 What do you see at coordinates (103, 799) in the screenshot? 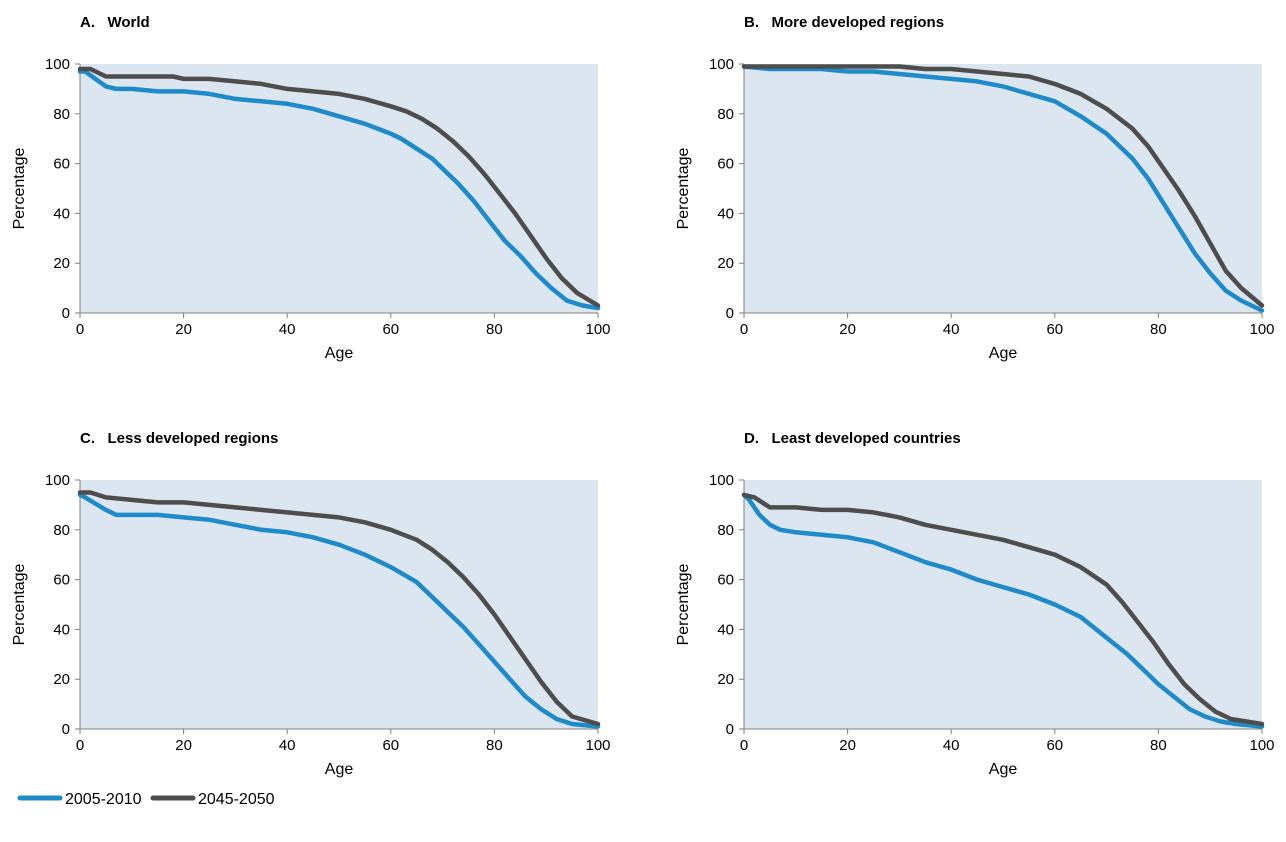
I see `legend-label-1: 2005-2010` at bounding box center [103, 799].